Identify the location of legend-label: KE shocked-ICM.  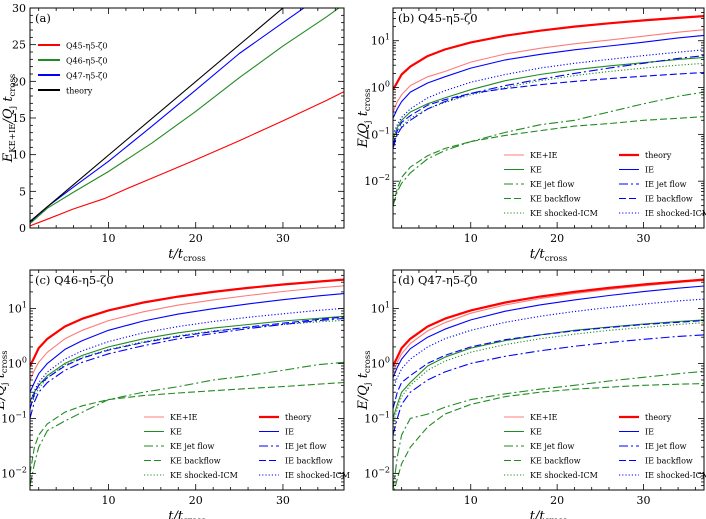
(564, 475).